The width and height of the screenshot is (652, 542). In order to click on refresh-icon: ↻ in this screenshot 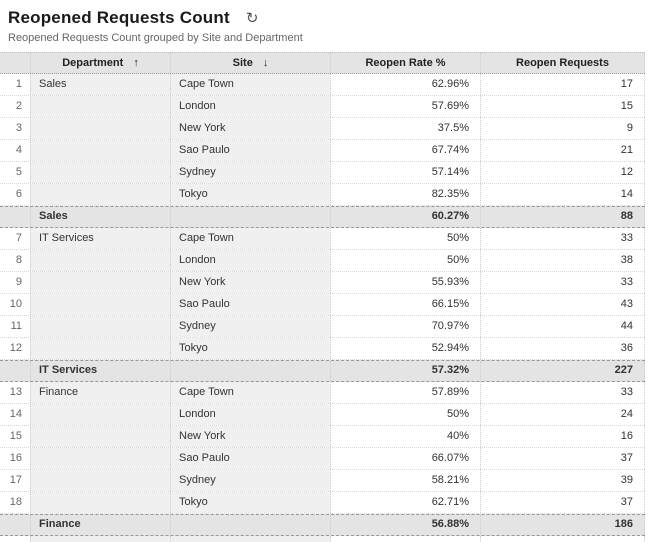, I will do `click(252, 18)`.